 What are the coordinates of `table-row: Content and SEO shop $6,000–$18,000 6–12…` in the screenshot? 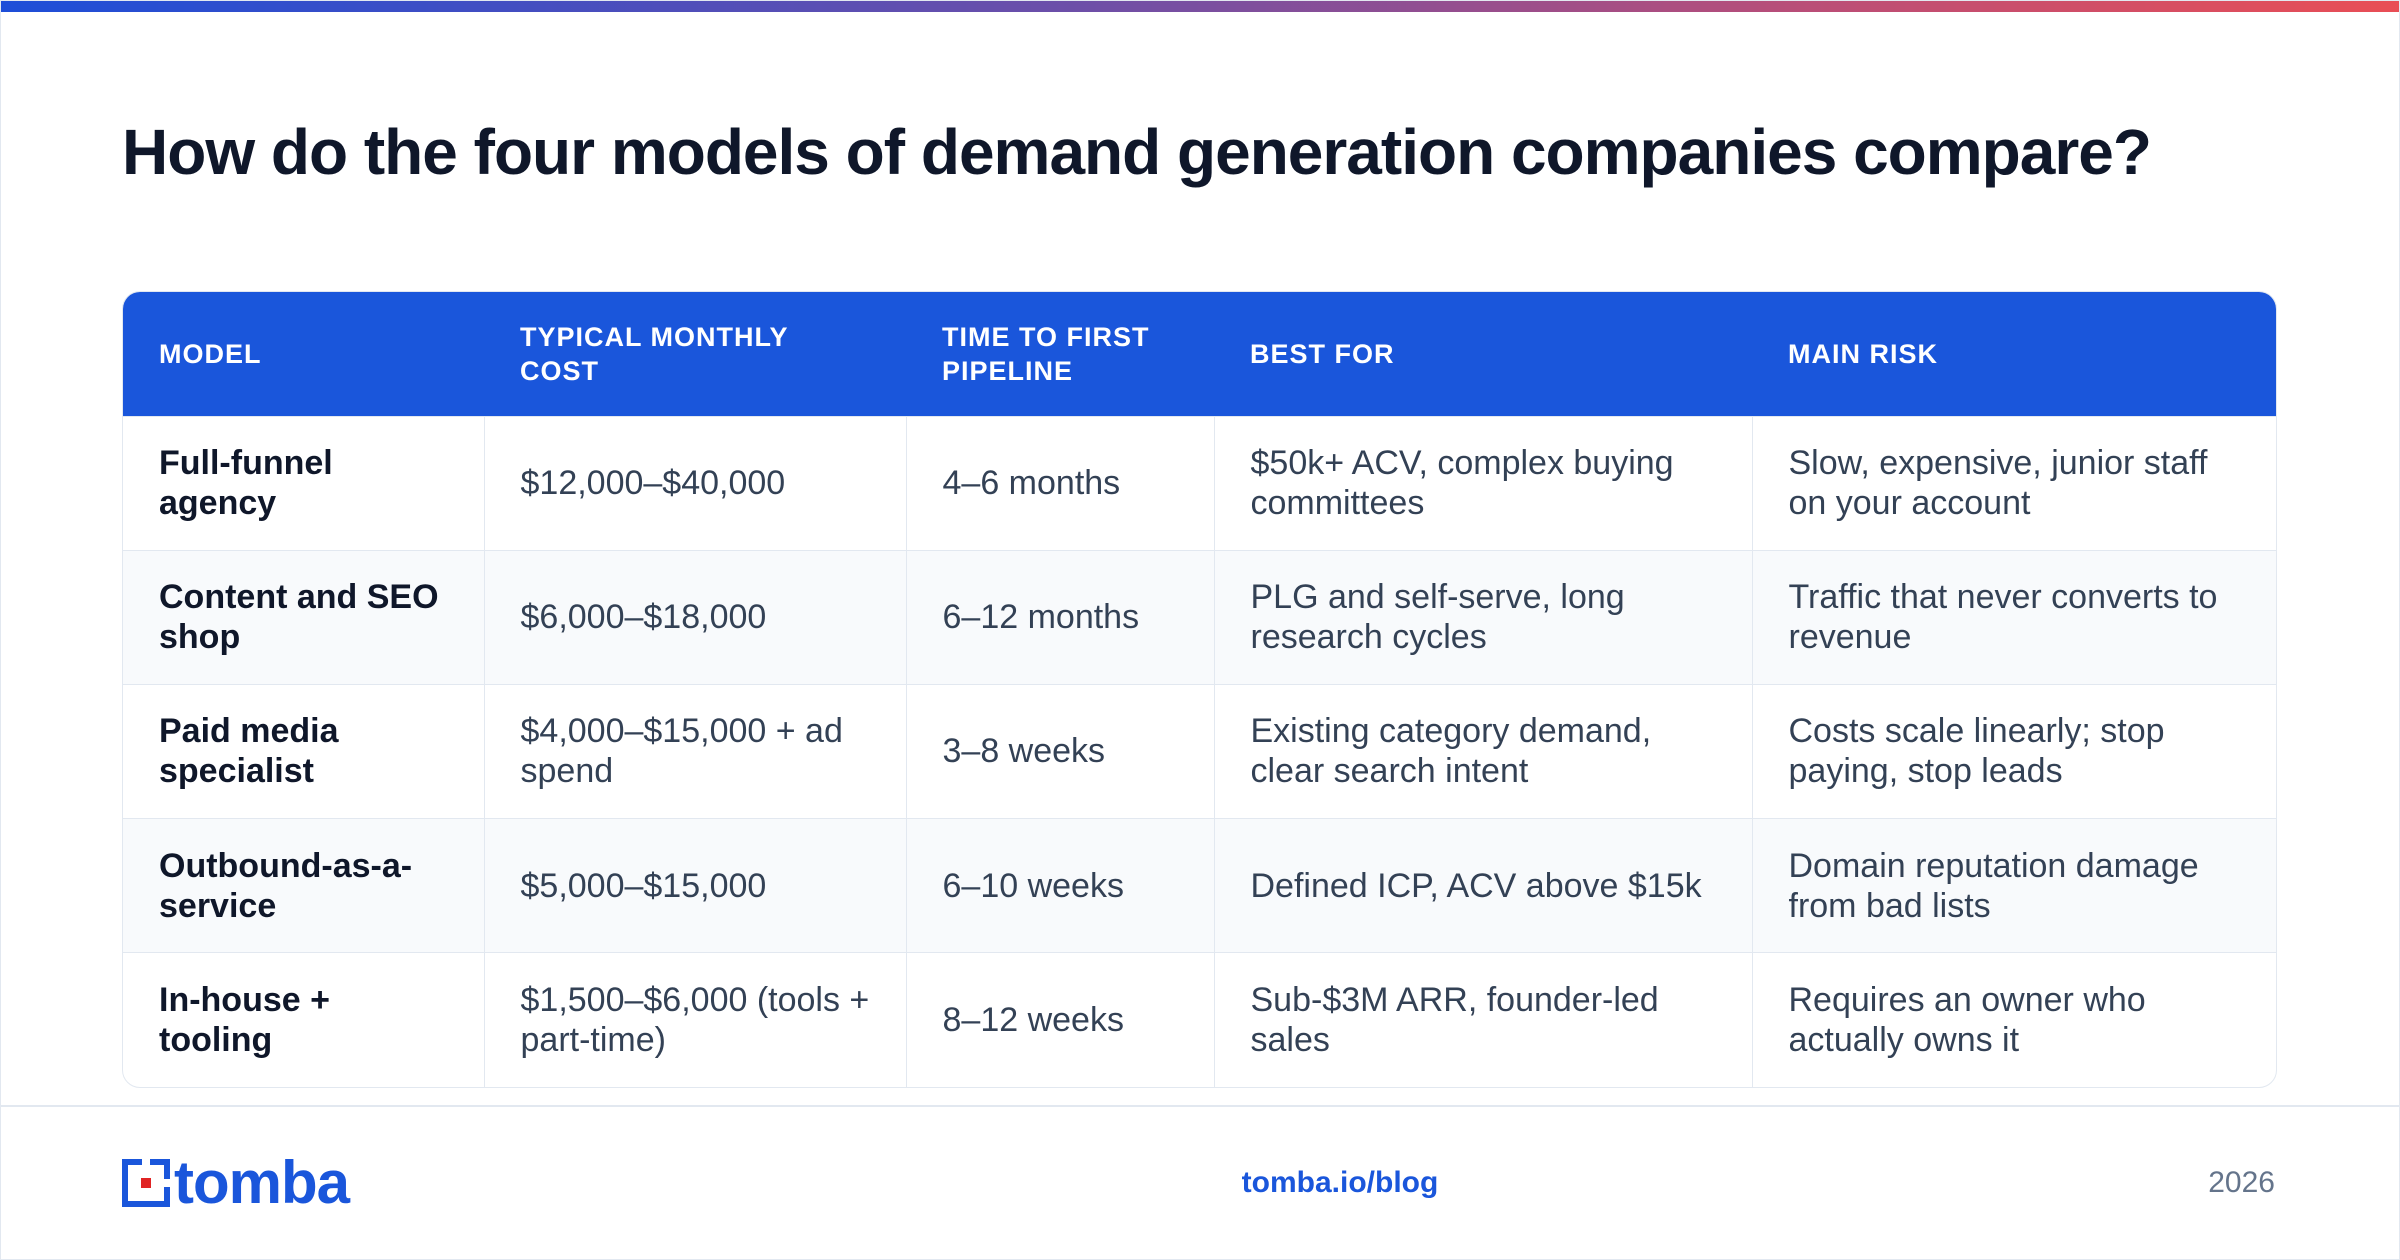 It's located at (1199, 617).